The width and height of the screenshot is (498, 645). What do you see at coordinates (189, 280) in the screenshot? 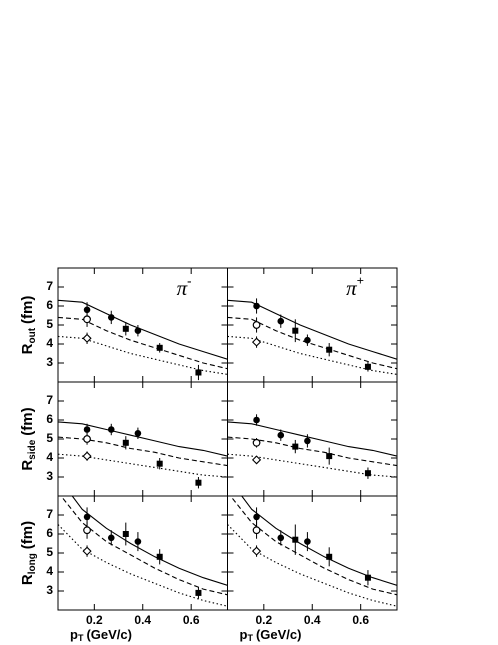
I see `charge-sign: -` at bounding box center [189, 280].